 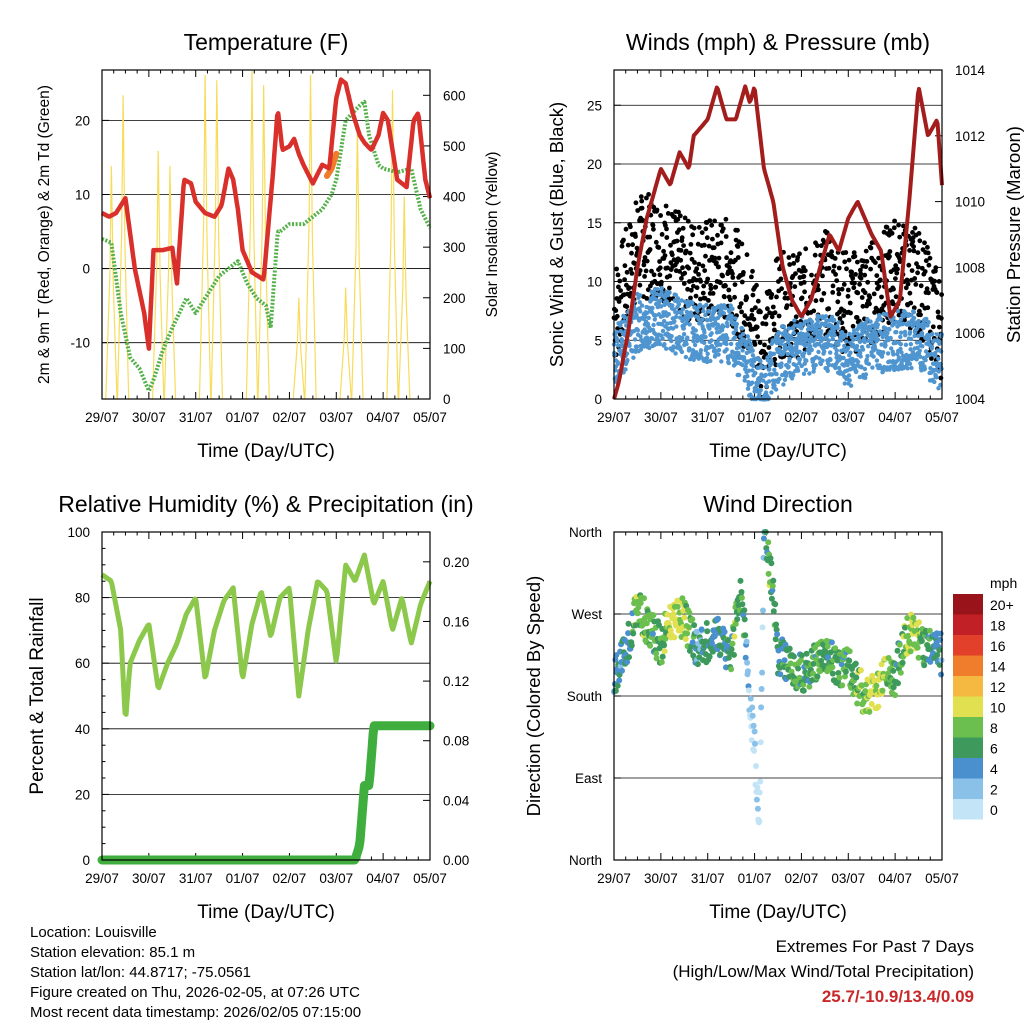 I want to click on humidity-y2tick-label: 0.12, so click(x=456, y=681).